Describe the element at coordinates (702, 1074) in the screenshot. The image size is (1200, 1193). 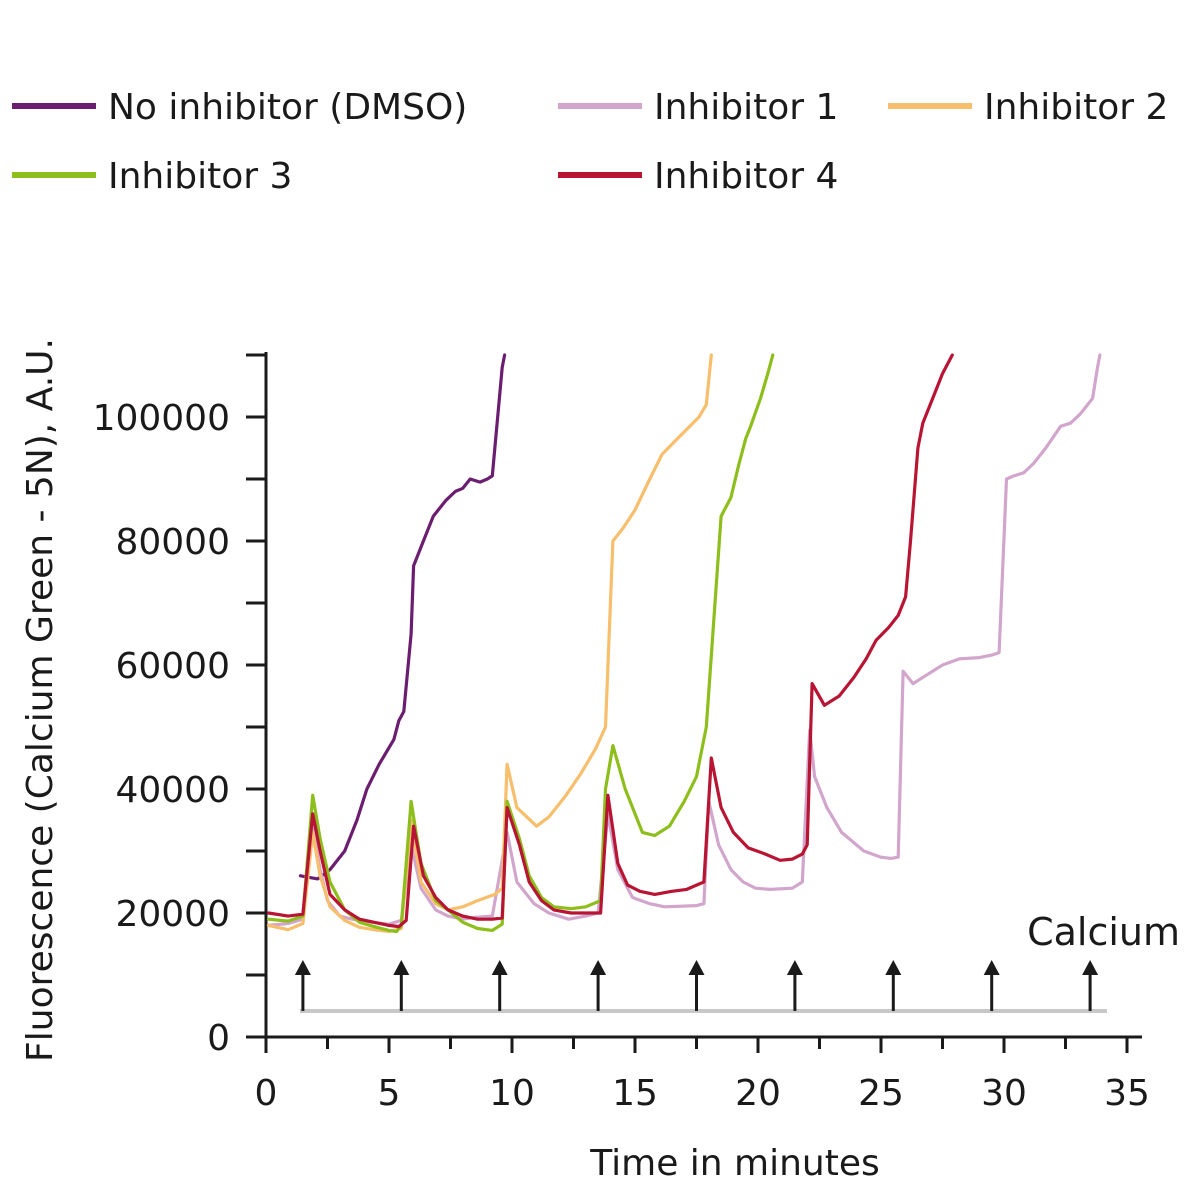
I see `x-axis: 0 5 10 15 20 25 30 35` at that location.